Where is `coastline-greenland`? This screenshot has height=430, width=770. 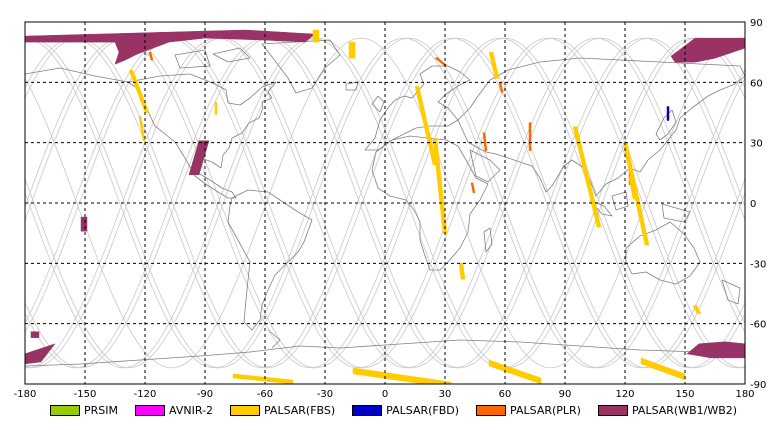
coastline-greenland is located at coordinates (301, 66).